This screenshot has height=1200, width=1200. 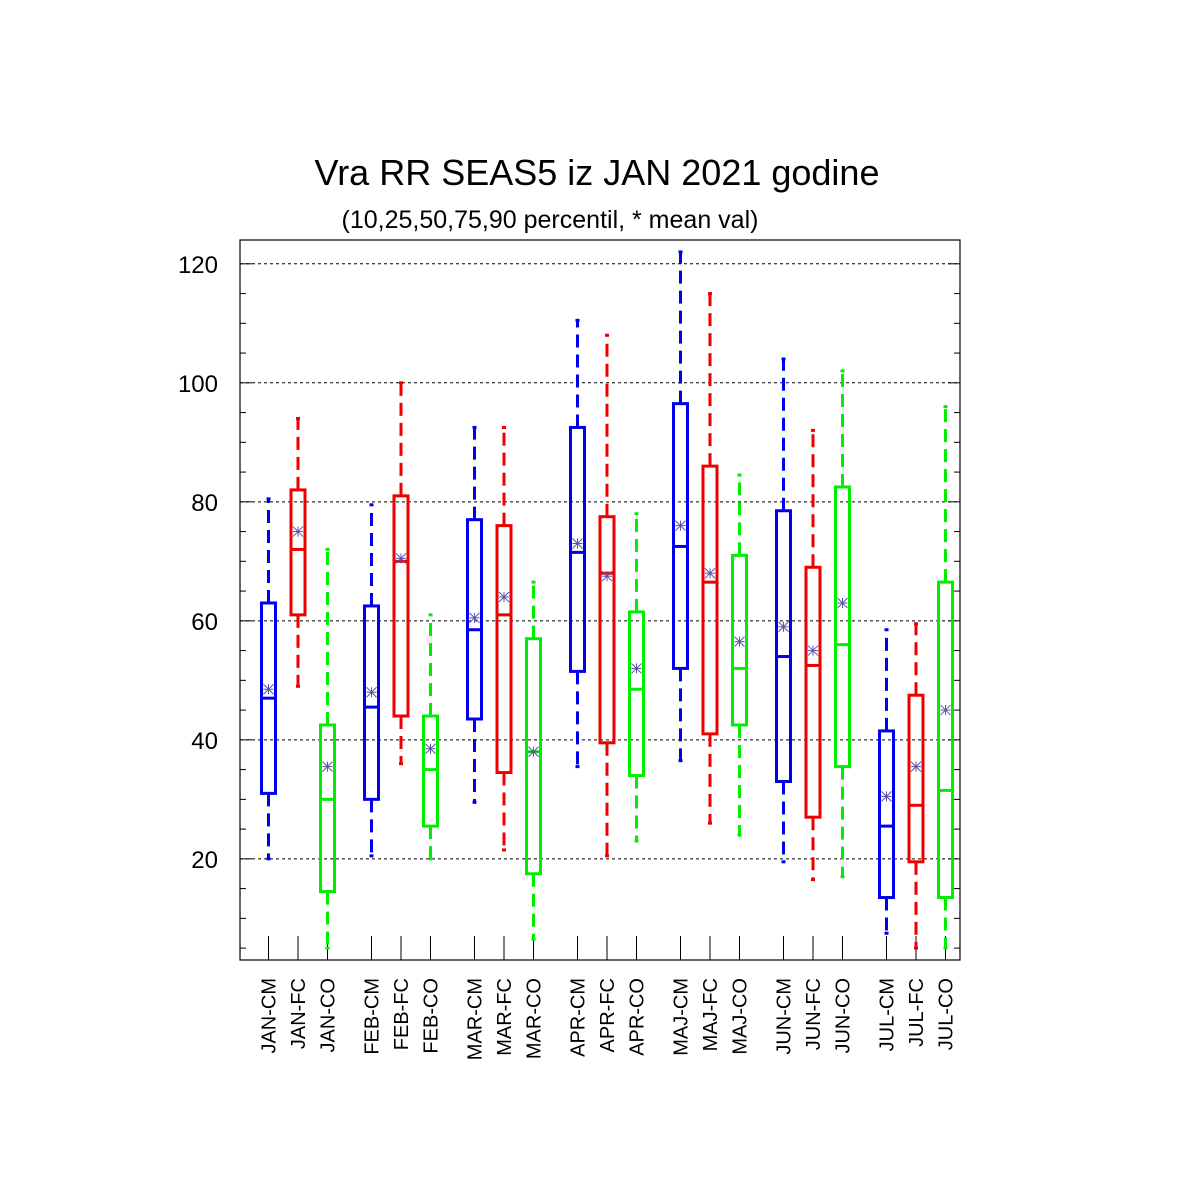 I want to click on y-tick-label: 120, so click(x=198, y=265).